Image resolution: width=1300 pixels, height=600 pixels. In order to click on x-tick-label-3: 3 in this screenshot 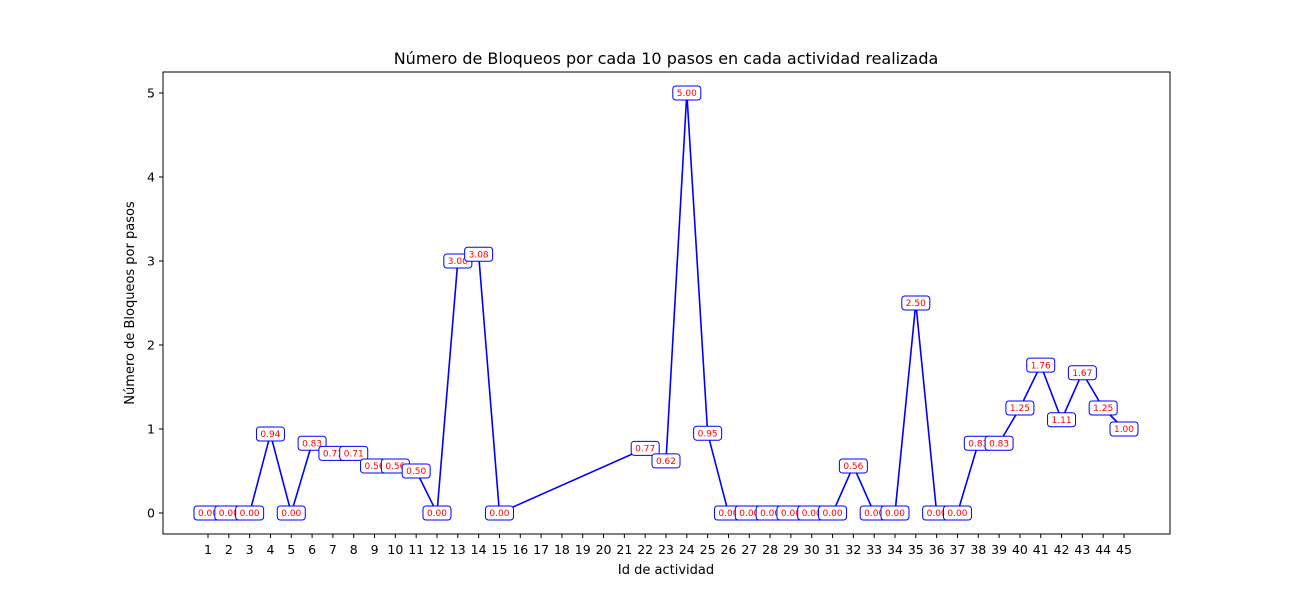, I will do `click(250, 549)`.